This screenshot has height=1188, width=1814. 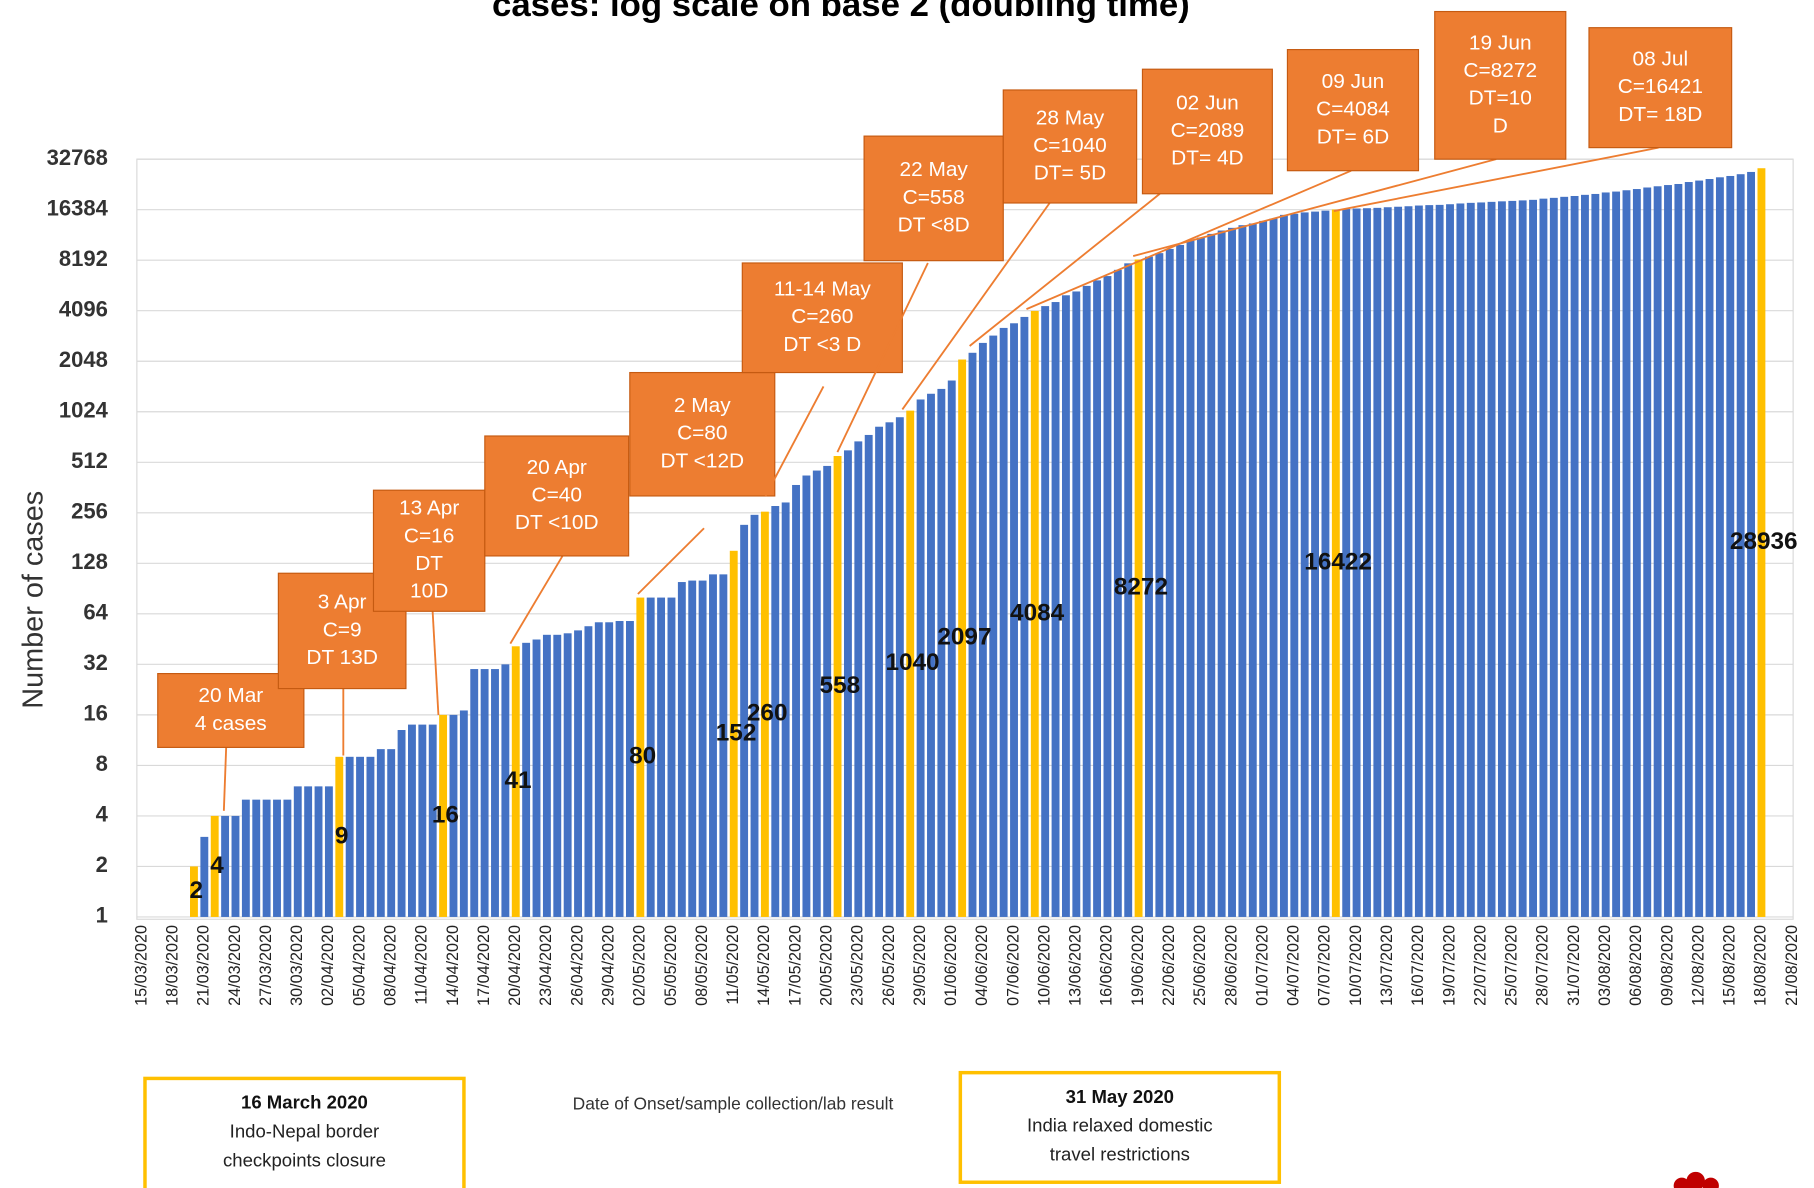 What do you see at coordinates (733, 965) in the screenshot?
I see `x-tick-label: 11/05/2020` at bounding box center [733, 965].